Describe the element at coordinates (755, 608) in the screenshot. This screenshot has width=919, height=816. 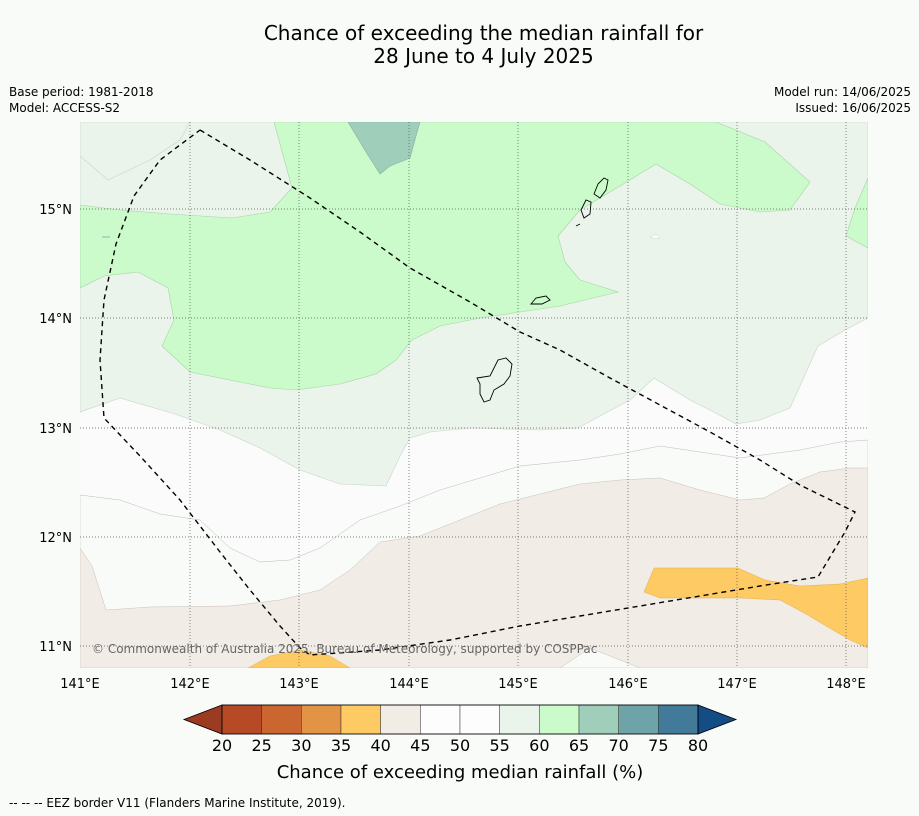
I see `contour-35-40-east` at that location.